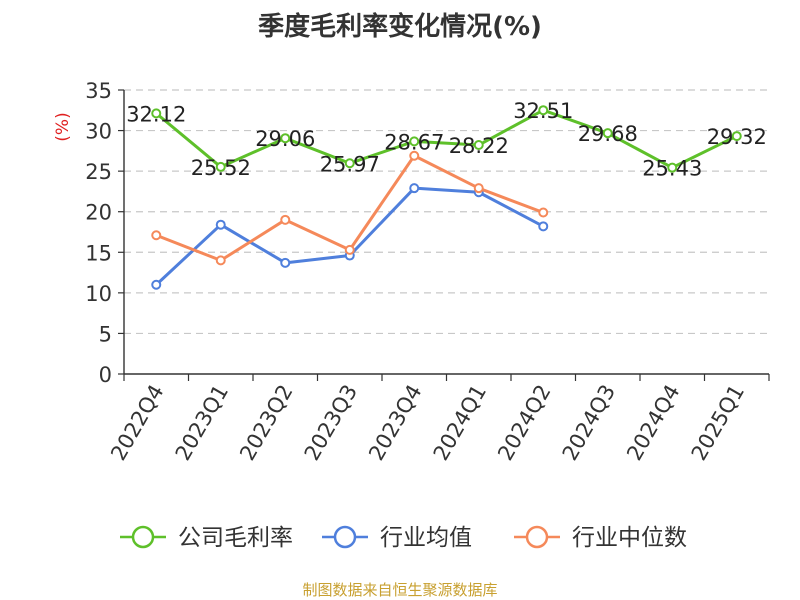 Image resolution: width=800 pixels, height=600 pixels. What do you see at coordinates (105, 334) in the screenshot?
I see `y-tick-label: 5` at bounding box center [105, 334].